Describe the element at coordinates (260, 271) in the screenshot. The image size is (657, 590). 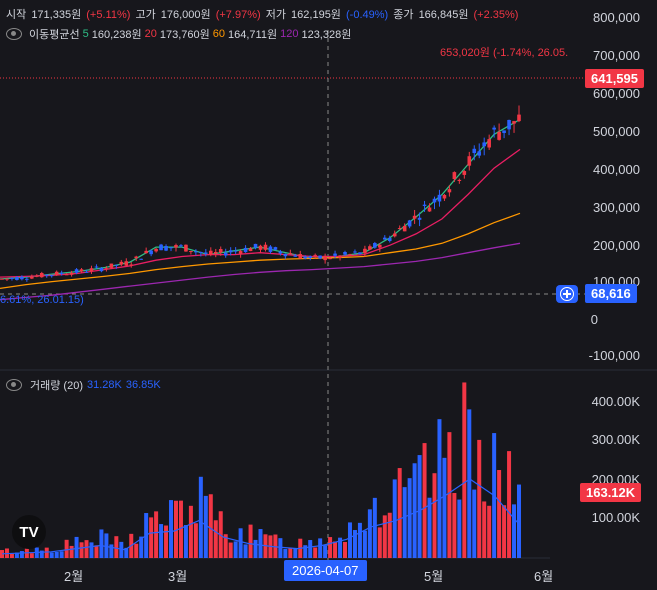
I see `ma120-line` at that location.